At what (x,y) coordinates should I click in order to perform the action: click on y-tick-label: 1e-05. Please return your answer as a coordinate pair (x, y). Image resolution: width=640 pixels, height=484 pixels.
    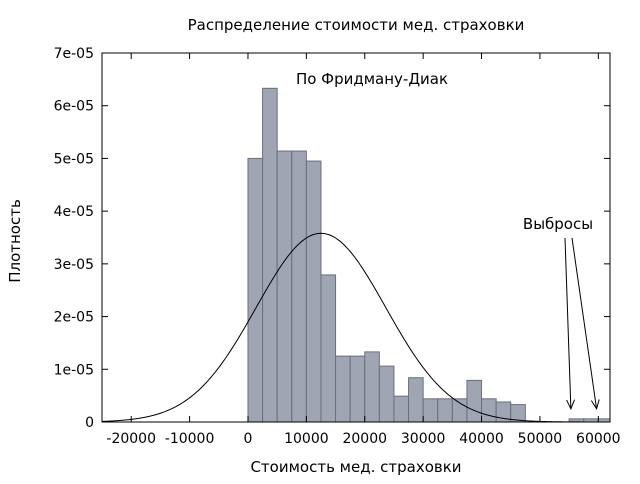
    Looking at the image, I should click on (74, 370).